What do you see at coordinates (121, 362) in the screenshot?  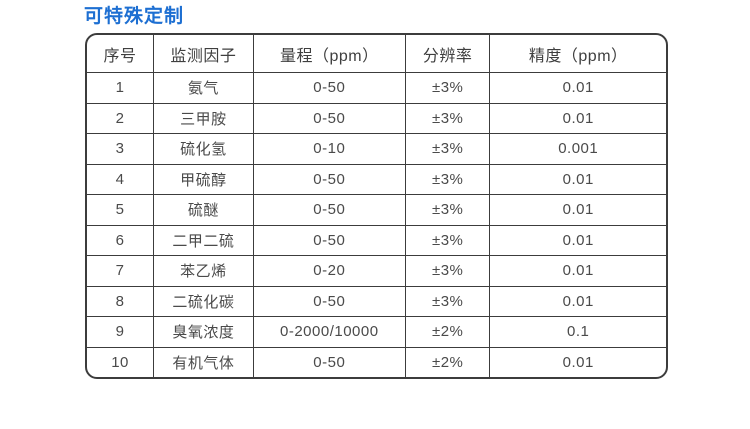 I see `table-cell: 10` at bounding box center [121, 362].